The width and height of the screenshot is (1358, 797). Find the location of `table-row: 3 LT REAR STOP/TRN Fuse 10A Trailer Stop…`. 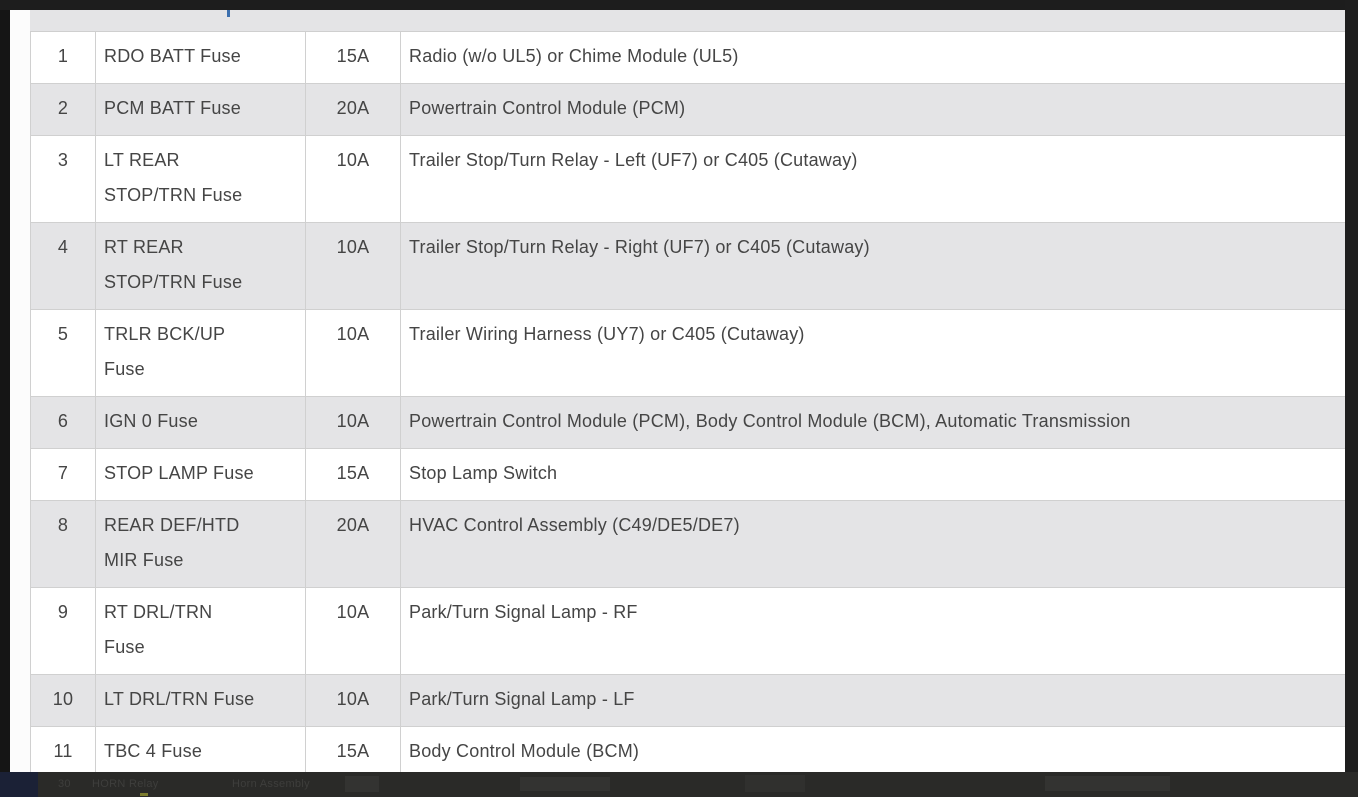

table-row: 3 LT REAR STOP/TRN Fuse 10A Trailer Stop… is located at coordinates (688, 179).